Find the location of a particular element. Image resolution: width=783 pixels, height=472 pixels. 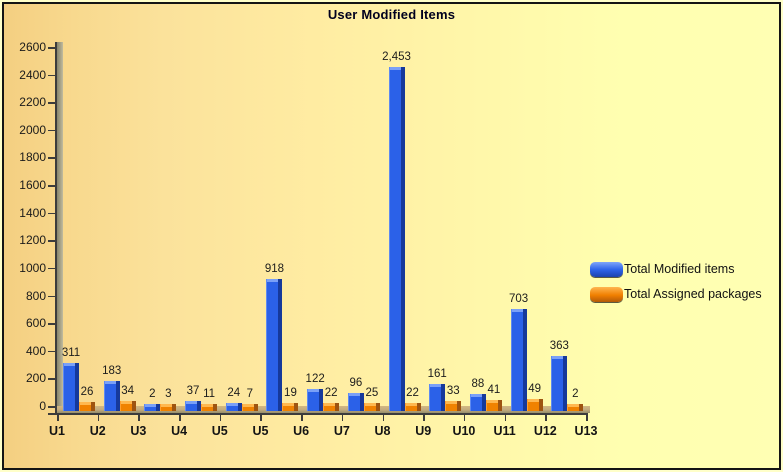

y-axis-tick-label: 2000 is located at coordinates (32, 129).